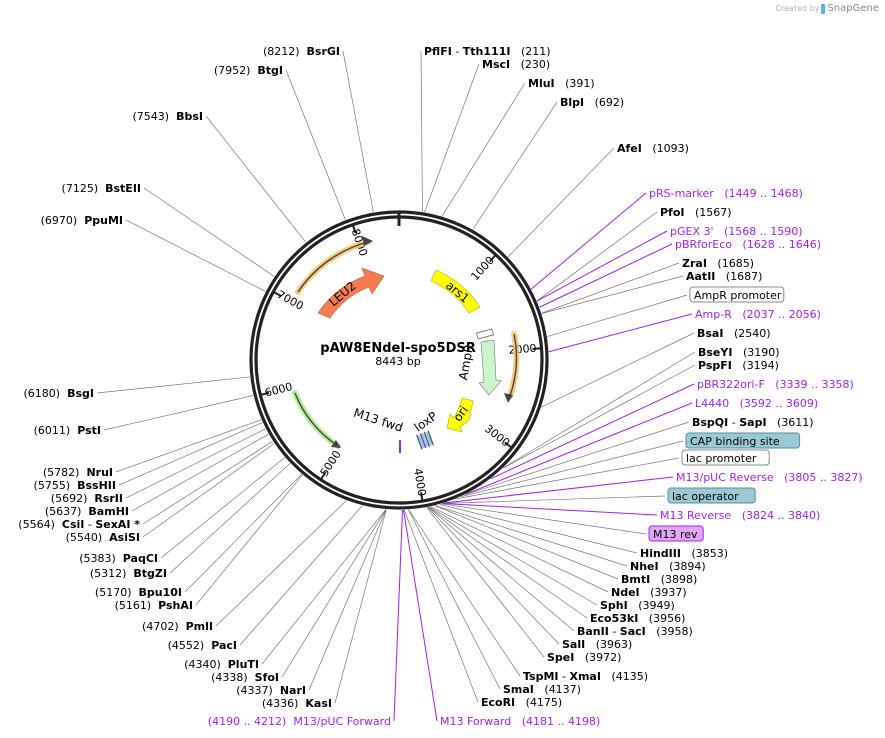 Image resolution: width=885 pixels, height=738 pixels. I want to click on enzyme-label-ecori: EcoRI (4175), so click(521, 702).